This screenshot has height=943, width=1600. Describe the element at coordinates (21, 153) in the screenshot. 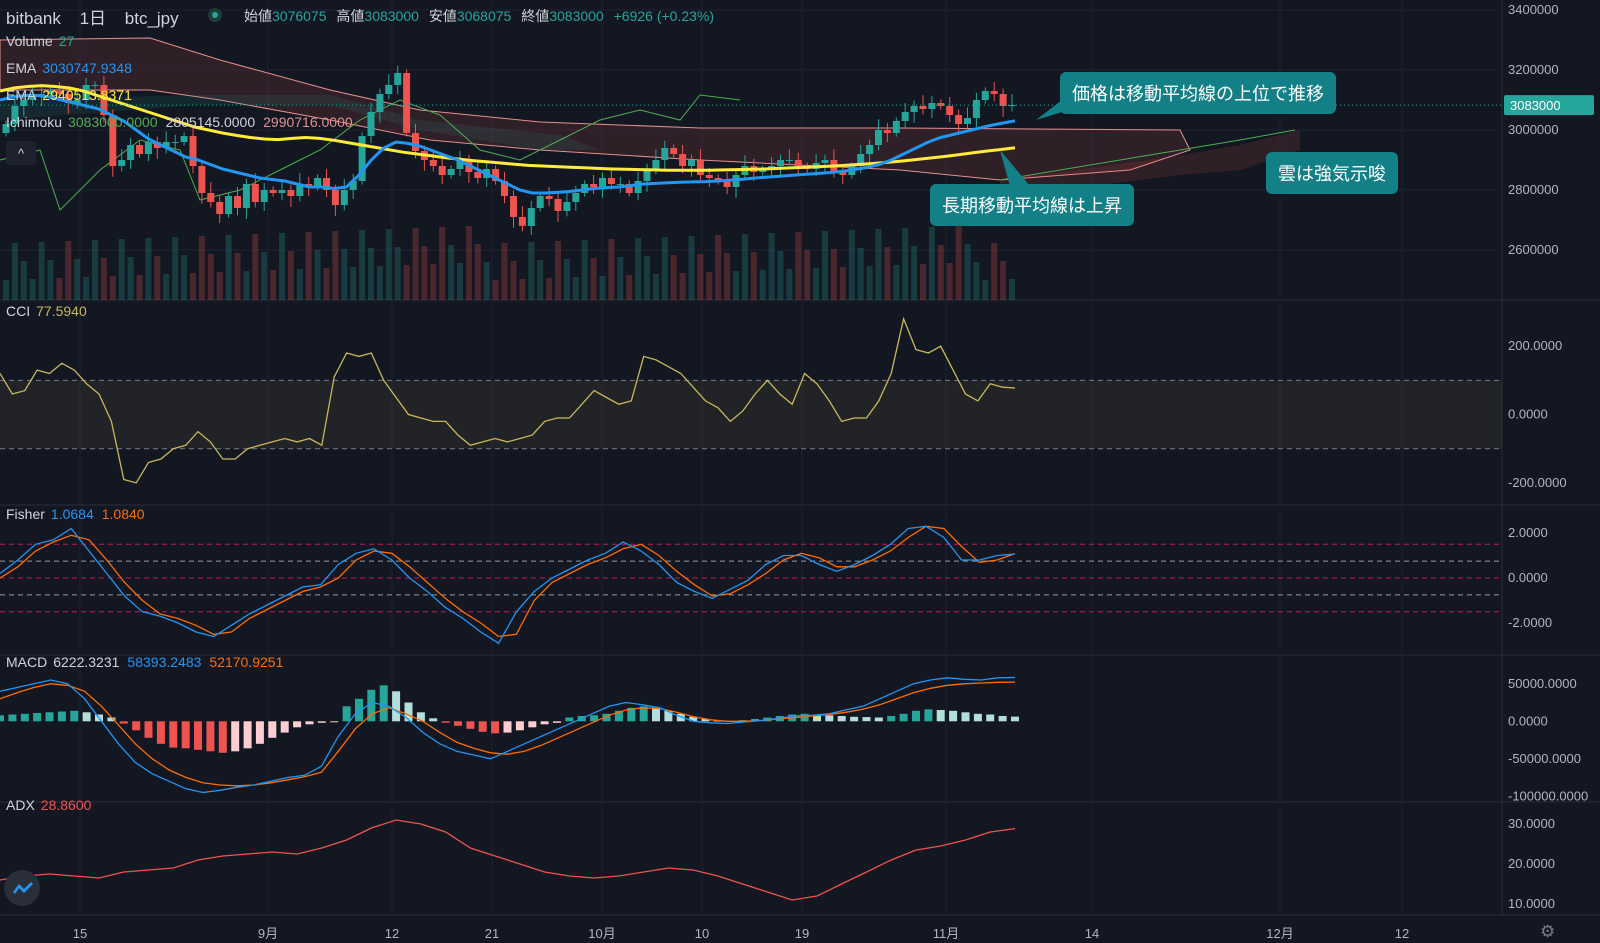

I see `collapse-legend-button: ^` at that location.